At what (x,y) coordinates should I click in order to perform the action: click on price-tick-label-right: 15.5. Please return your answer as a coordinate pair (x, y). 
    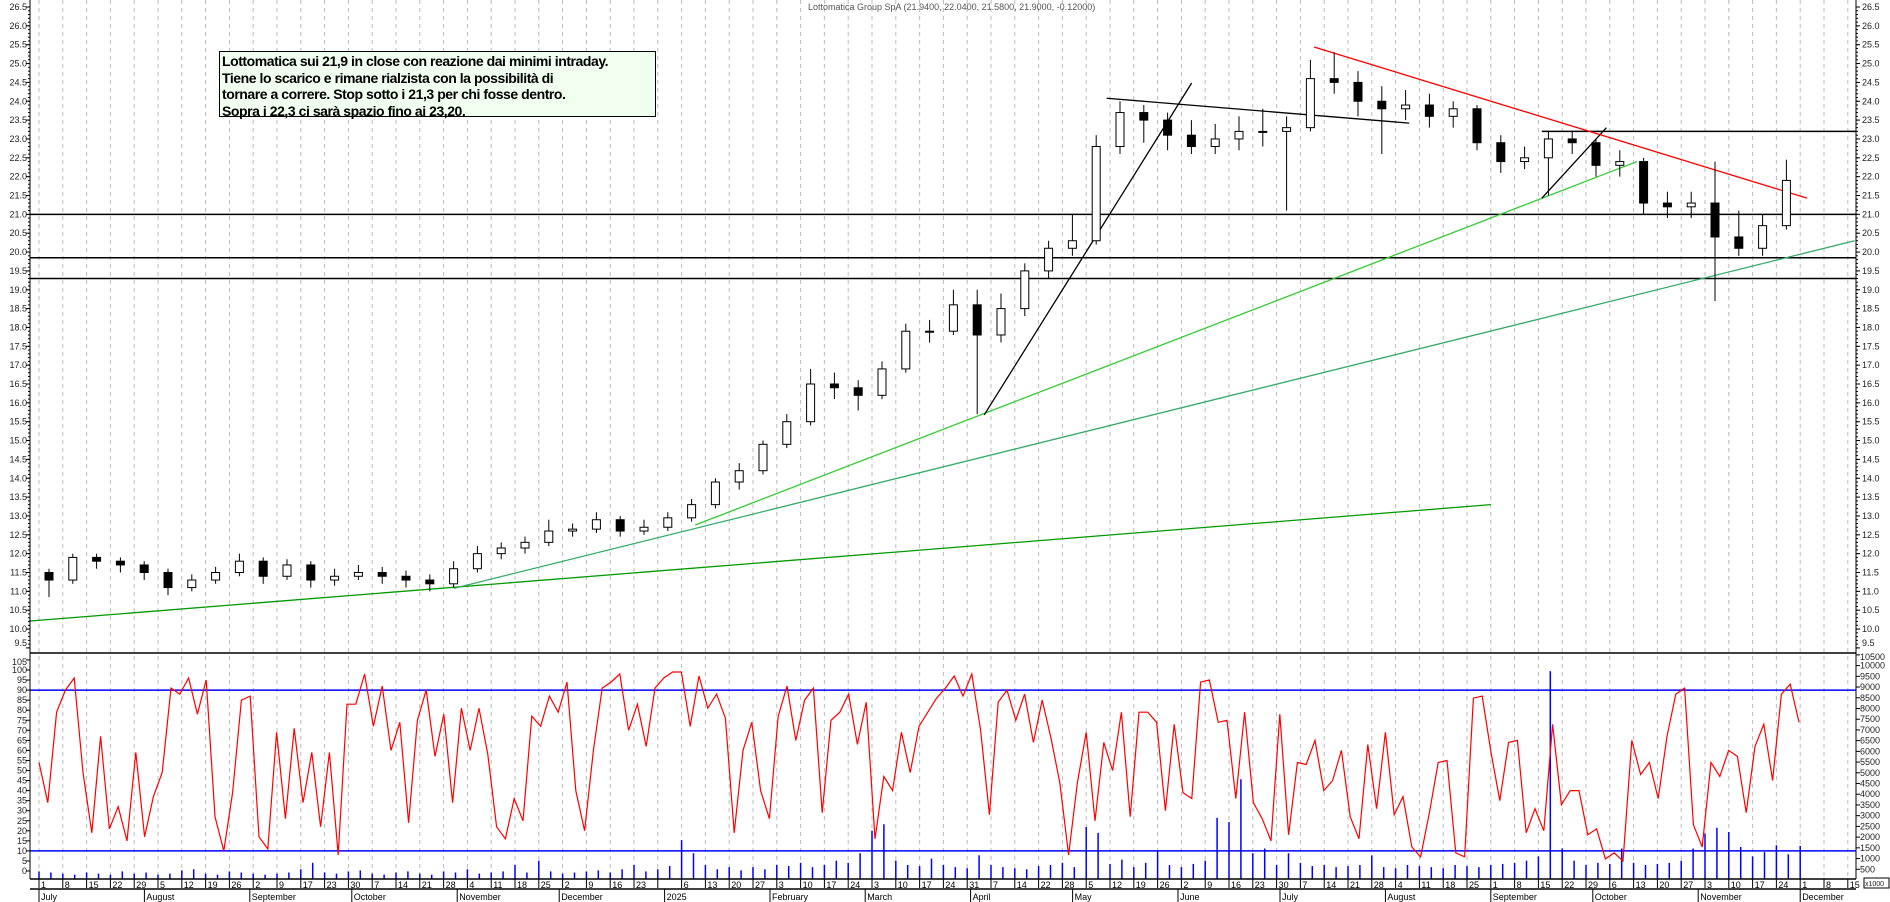
    Looking at the image, I should click on (1871, 422).